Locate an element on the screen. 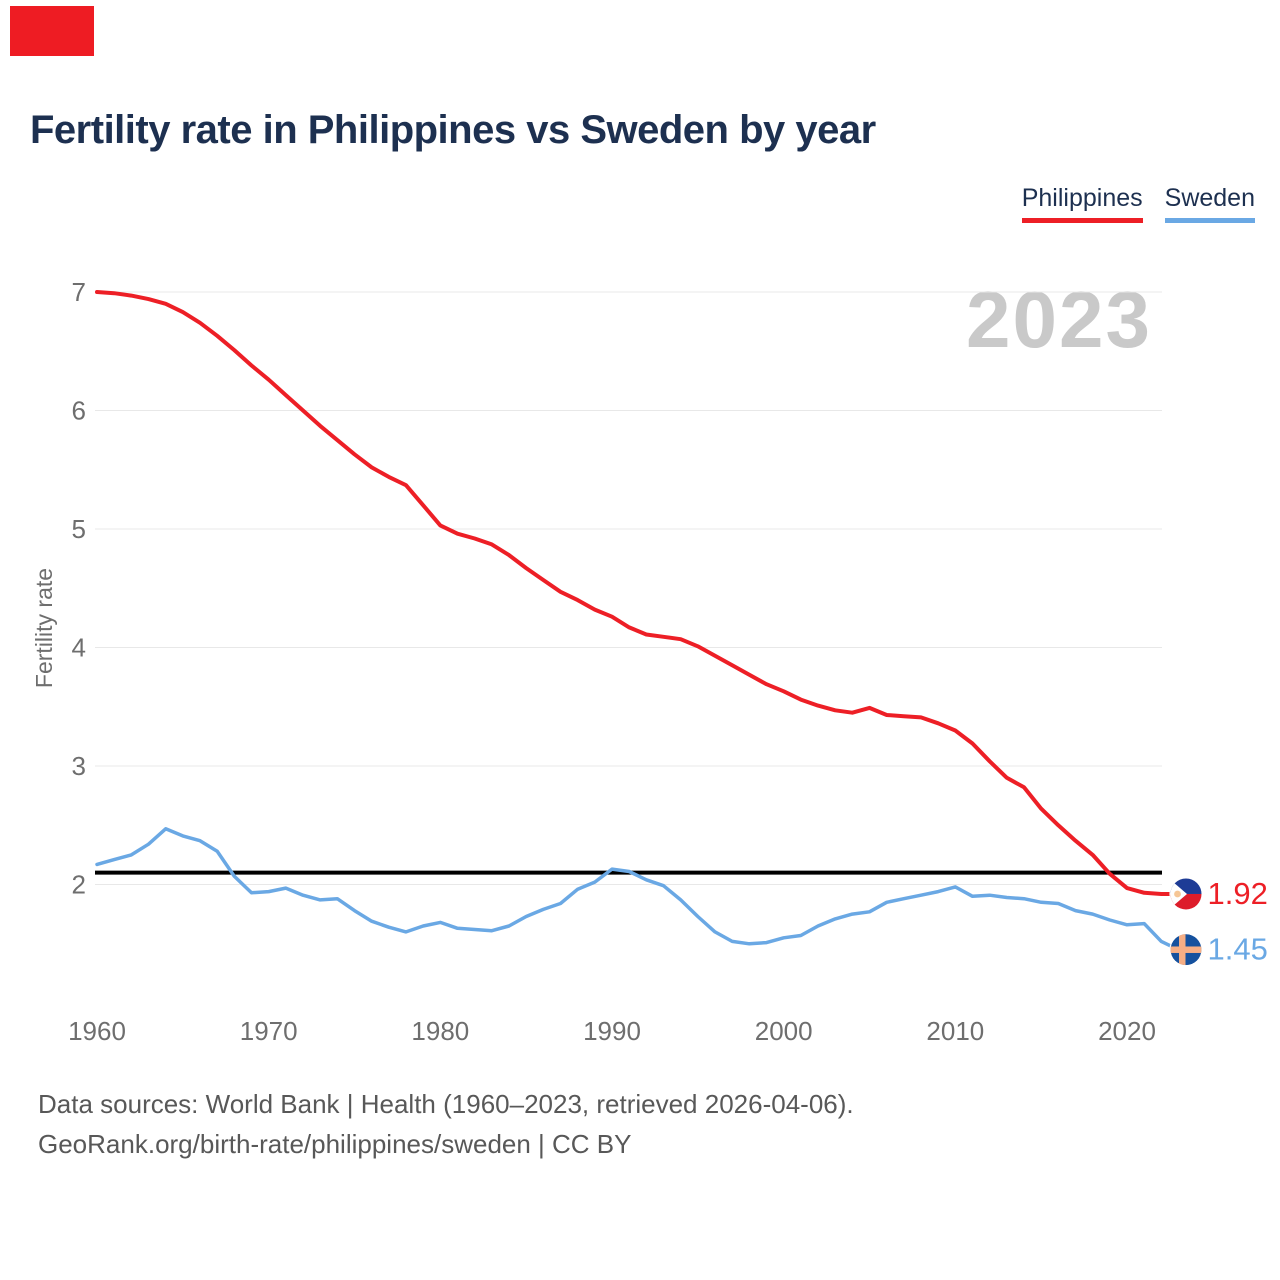 The width and height of the screenshot is (1280, 1280). sweden-end-value-label: 1.45 is located at coordinates (1238, 949).